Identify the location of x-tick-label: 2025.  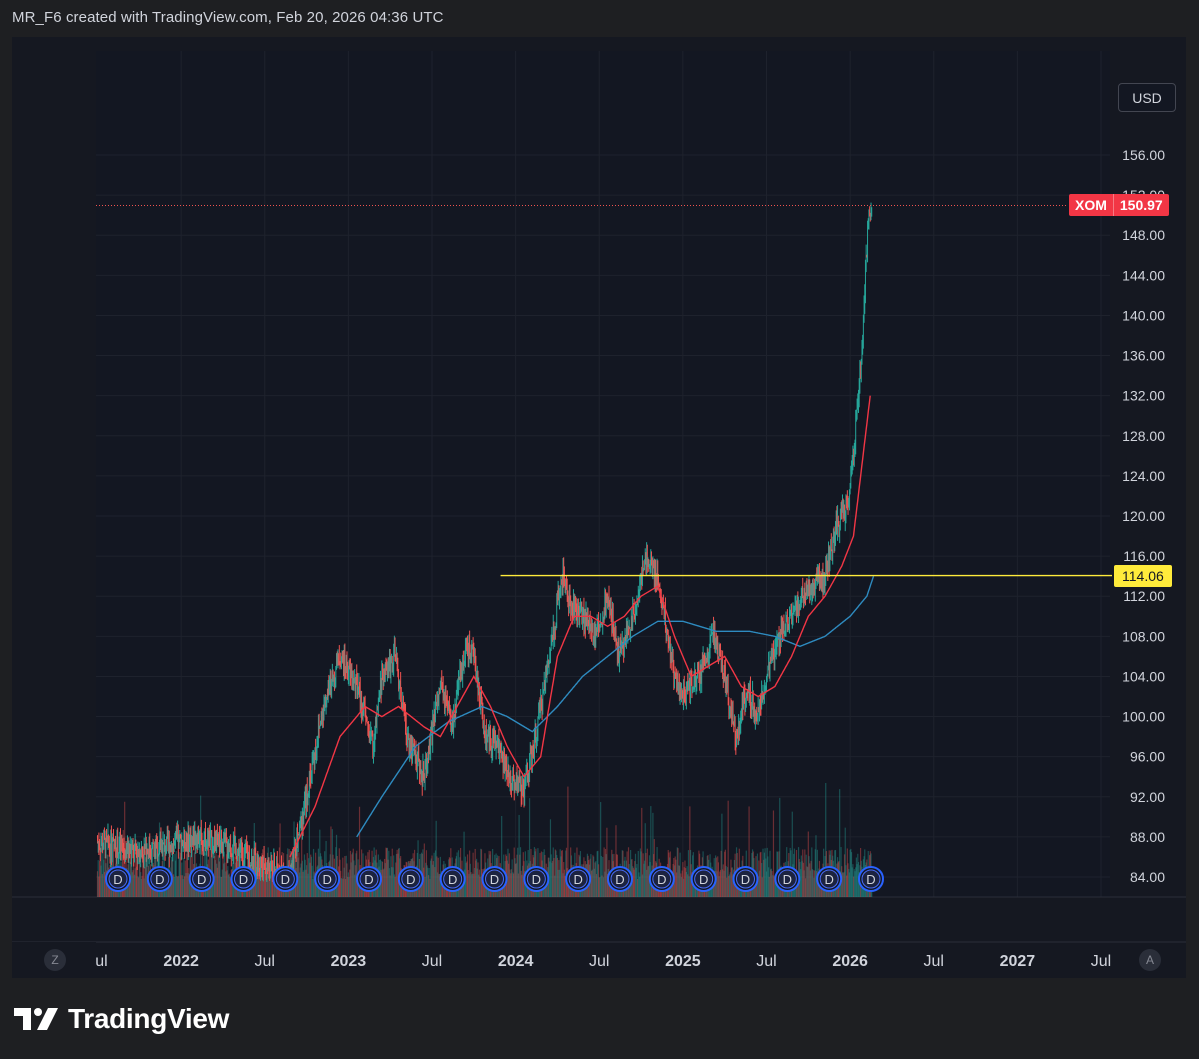
(683, 961).